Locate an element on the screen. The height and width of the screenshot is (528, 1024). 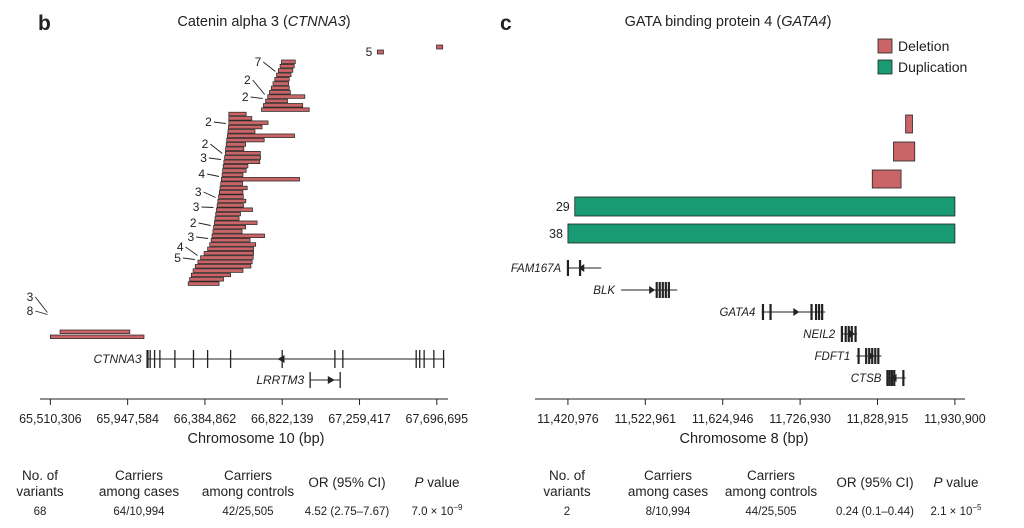
legend-duplication-label: Duplication is located at coordinates (932, 67).